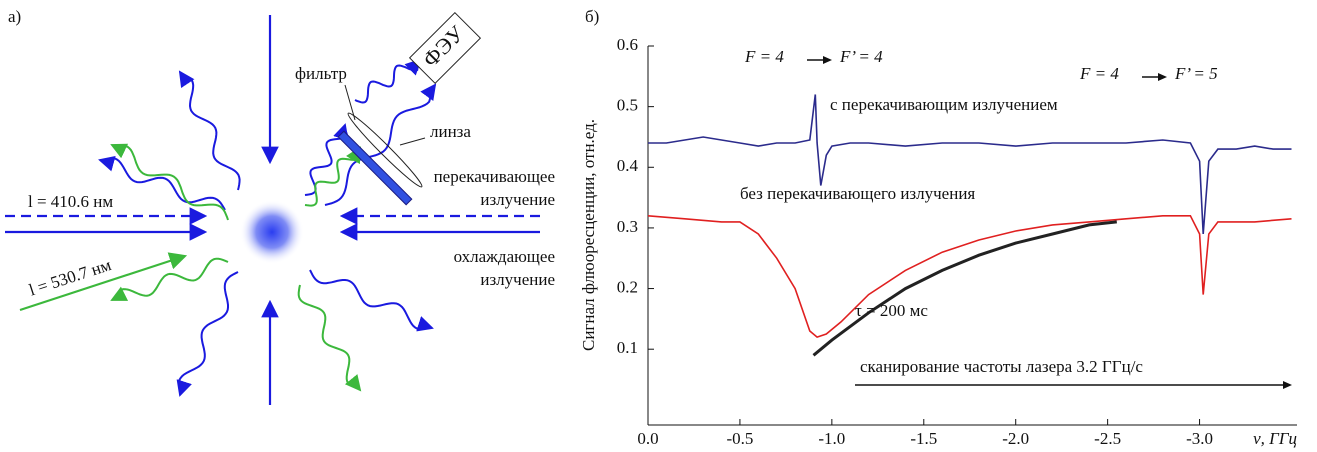 This screenshot has width=1317, height=452. Describe the element at coordinates (861, 56) in the screenshot. I see `annotation: F’ = 4` at that location.